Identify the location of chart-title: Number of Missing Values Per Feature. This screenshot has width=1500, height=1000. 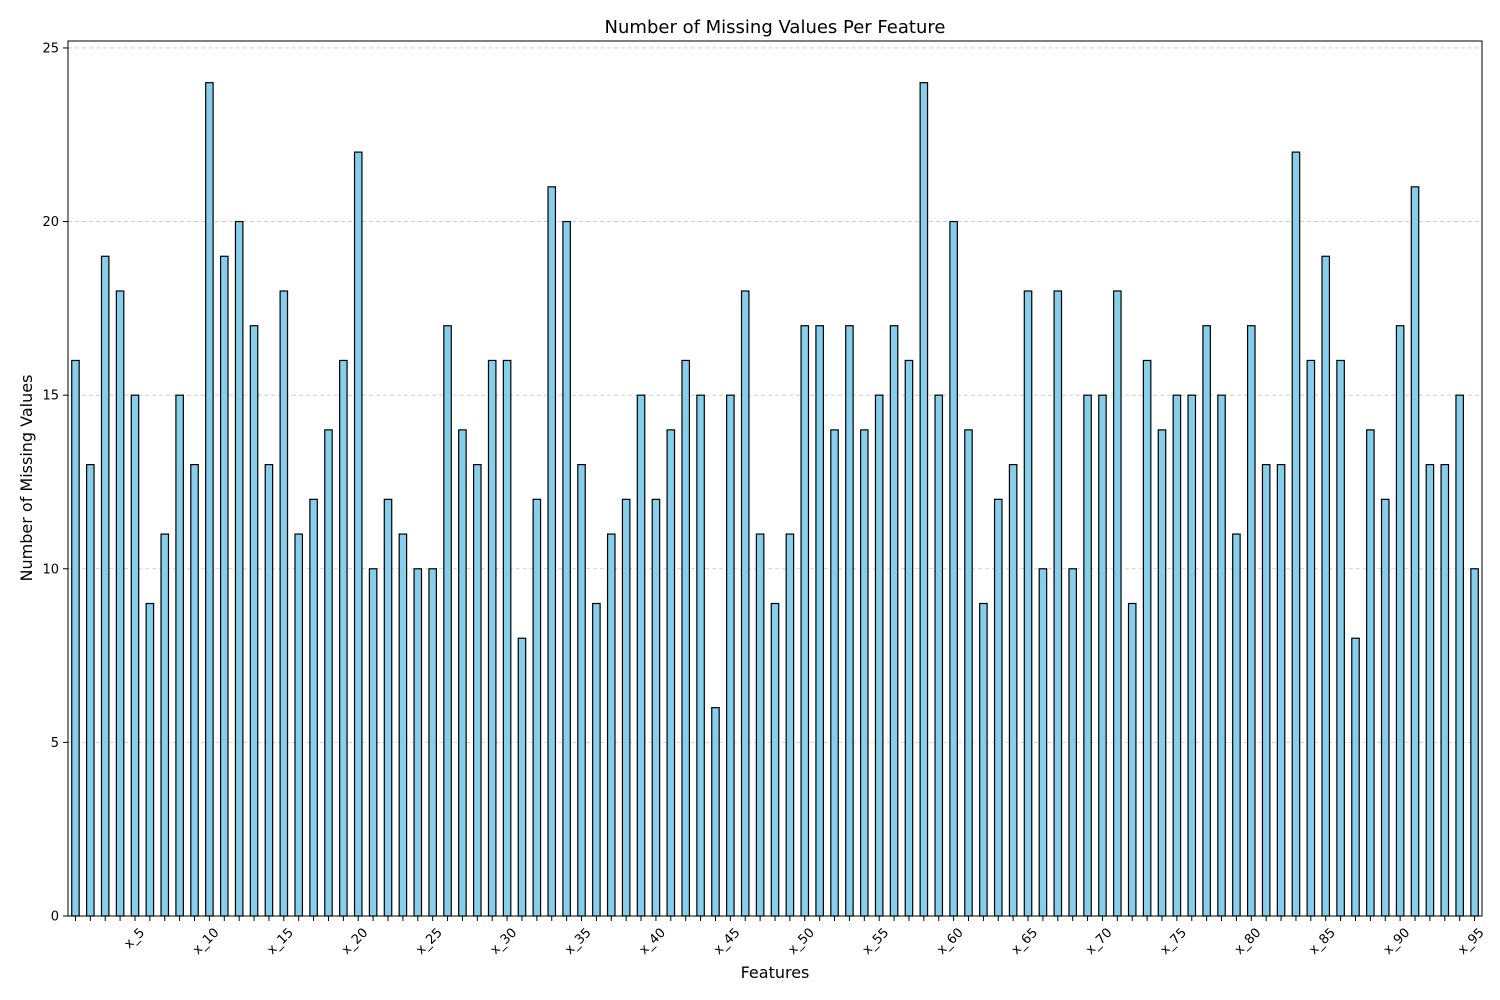
(775, 27).